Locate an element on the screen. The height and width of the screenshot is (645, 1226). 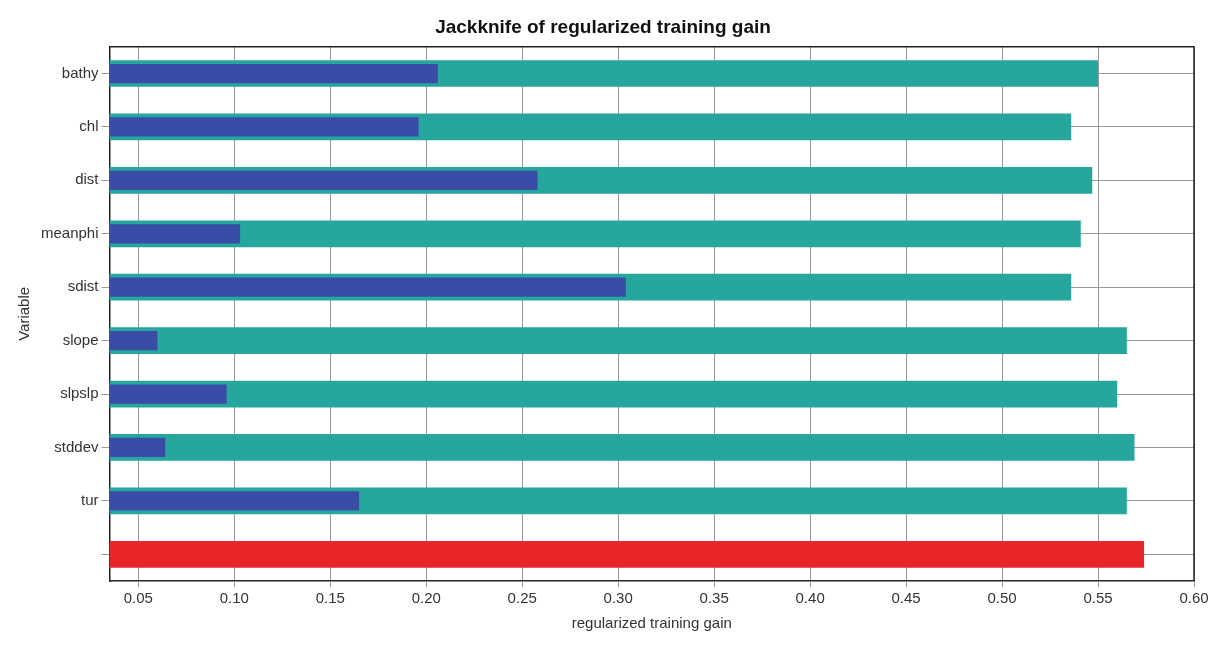
x-tick-label: 0.30 is located at coordinates (618, 598).